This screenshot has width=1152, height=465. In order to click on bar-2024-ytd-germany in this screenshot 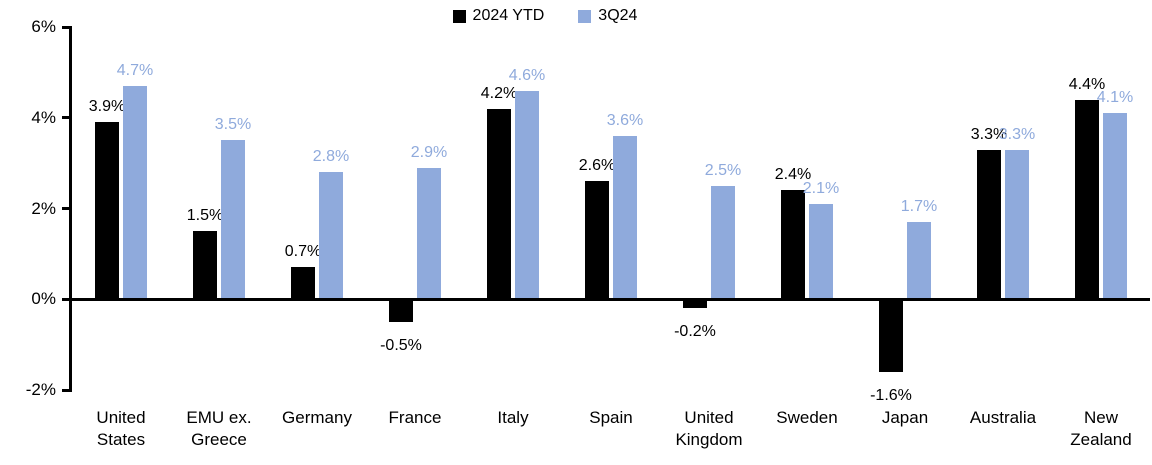, I will do `click(303, 283)`.